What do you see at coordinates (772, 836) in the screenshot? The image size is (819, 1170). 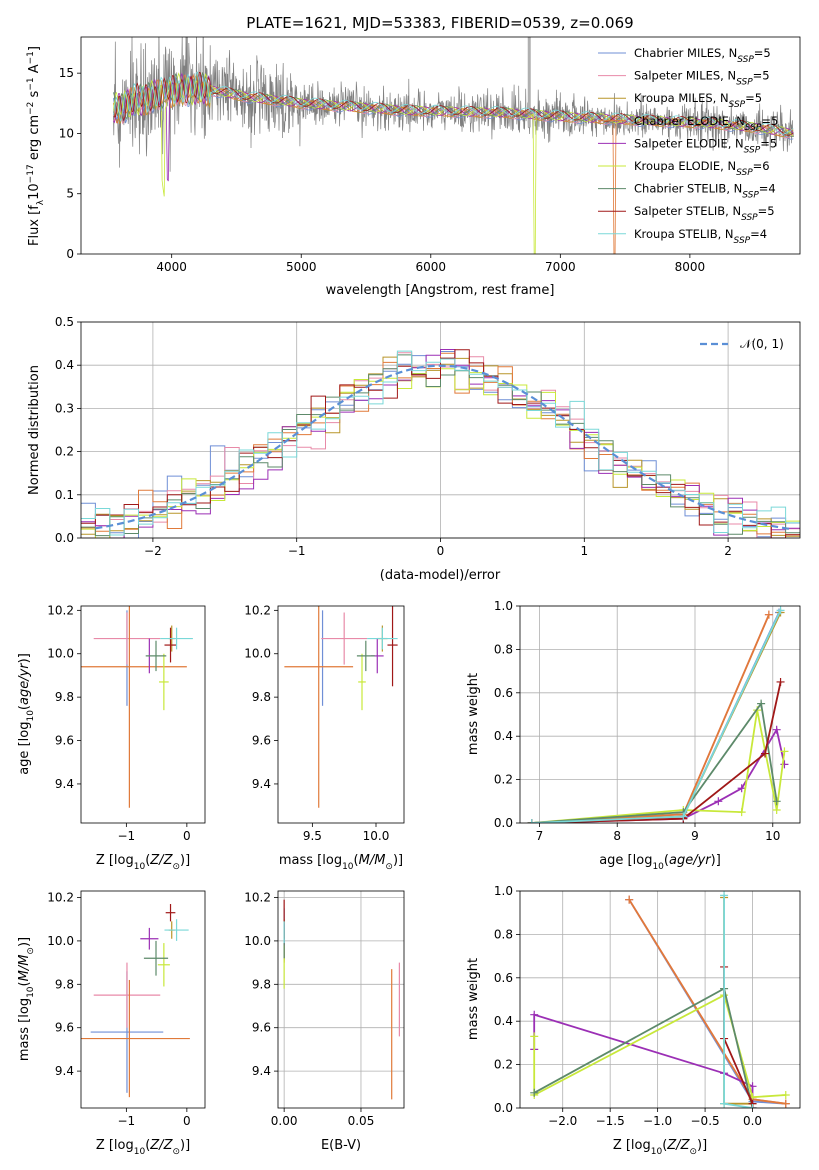 I see `x-tick-label: 10` at bounding box center [772, 836].